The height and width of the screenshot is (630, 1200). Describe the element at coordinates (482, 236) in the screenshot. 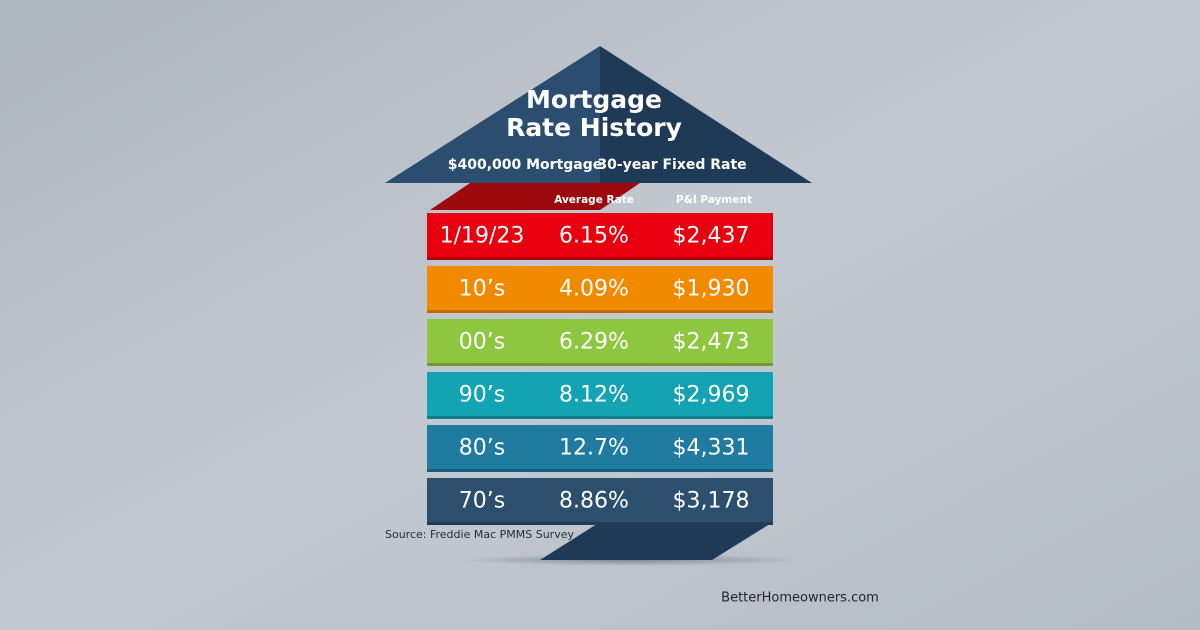

I see `cell: 1/19/23` at that location.